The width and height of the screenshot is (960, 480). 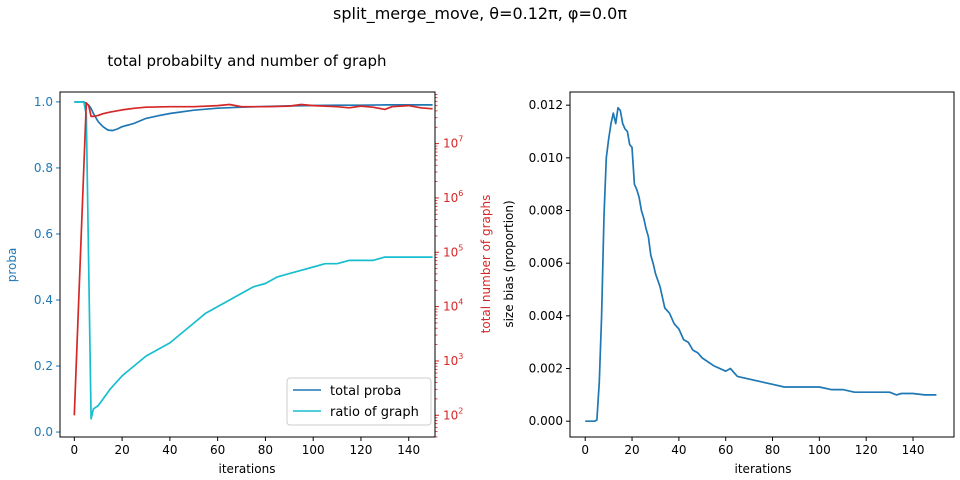 I want to click on left-ytick-label: 1.0, so click(x=43, y=102).